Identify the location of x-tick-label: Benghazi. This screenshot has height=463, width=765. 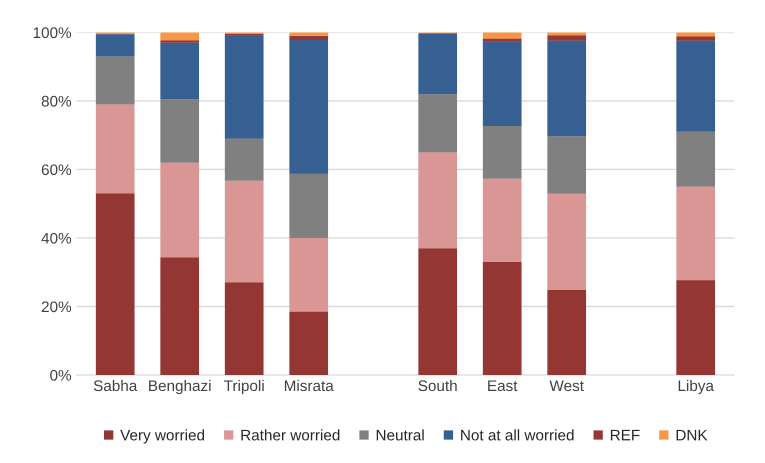
(180, 387).